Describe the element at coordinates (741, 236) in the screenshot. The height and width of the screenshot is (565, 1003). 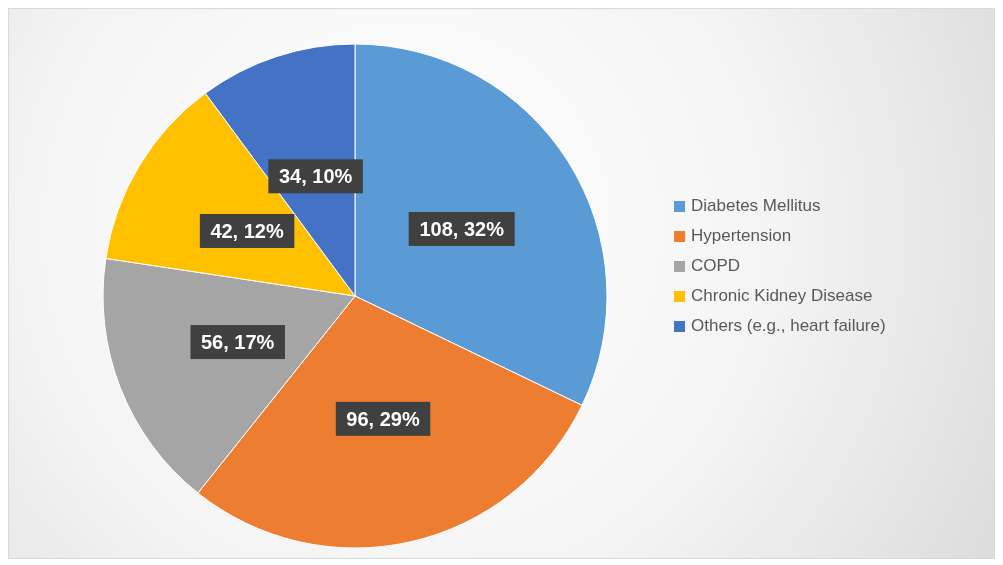
I see `legend-label: Hypertension` at that location.